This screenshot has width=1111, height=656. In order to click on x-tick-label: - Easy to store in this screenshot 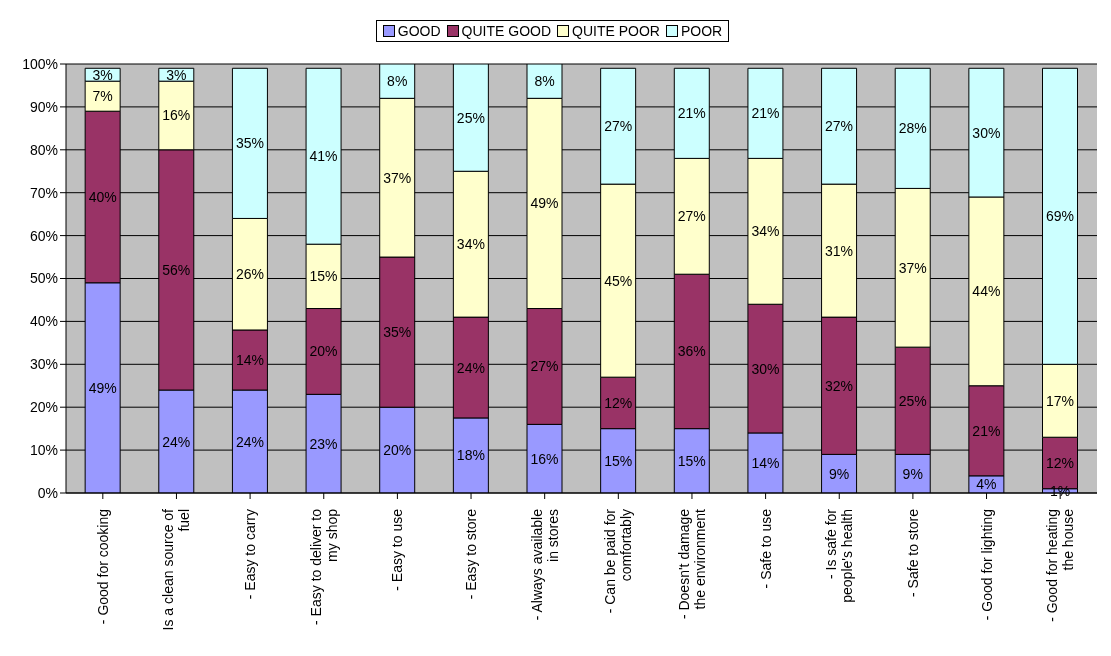, I will do `click(471, 554)`.